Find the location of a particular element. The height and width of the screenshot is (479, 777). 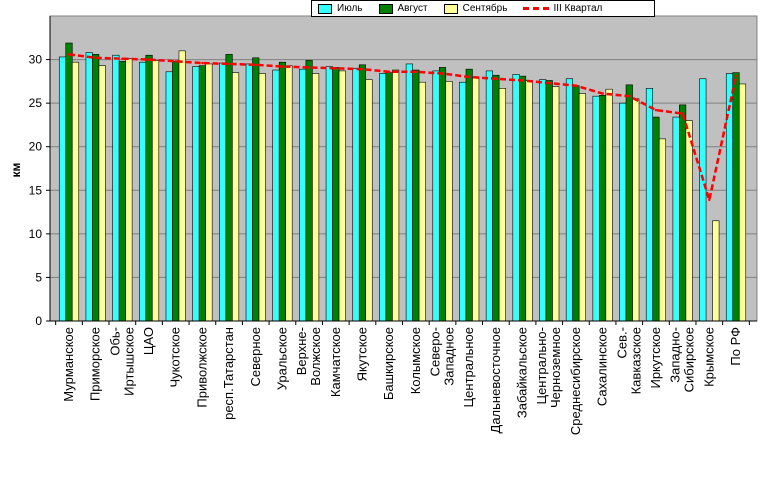

x-tick-label: Башкирское is located at coordinates (388, 363).